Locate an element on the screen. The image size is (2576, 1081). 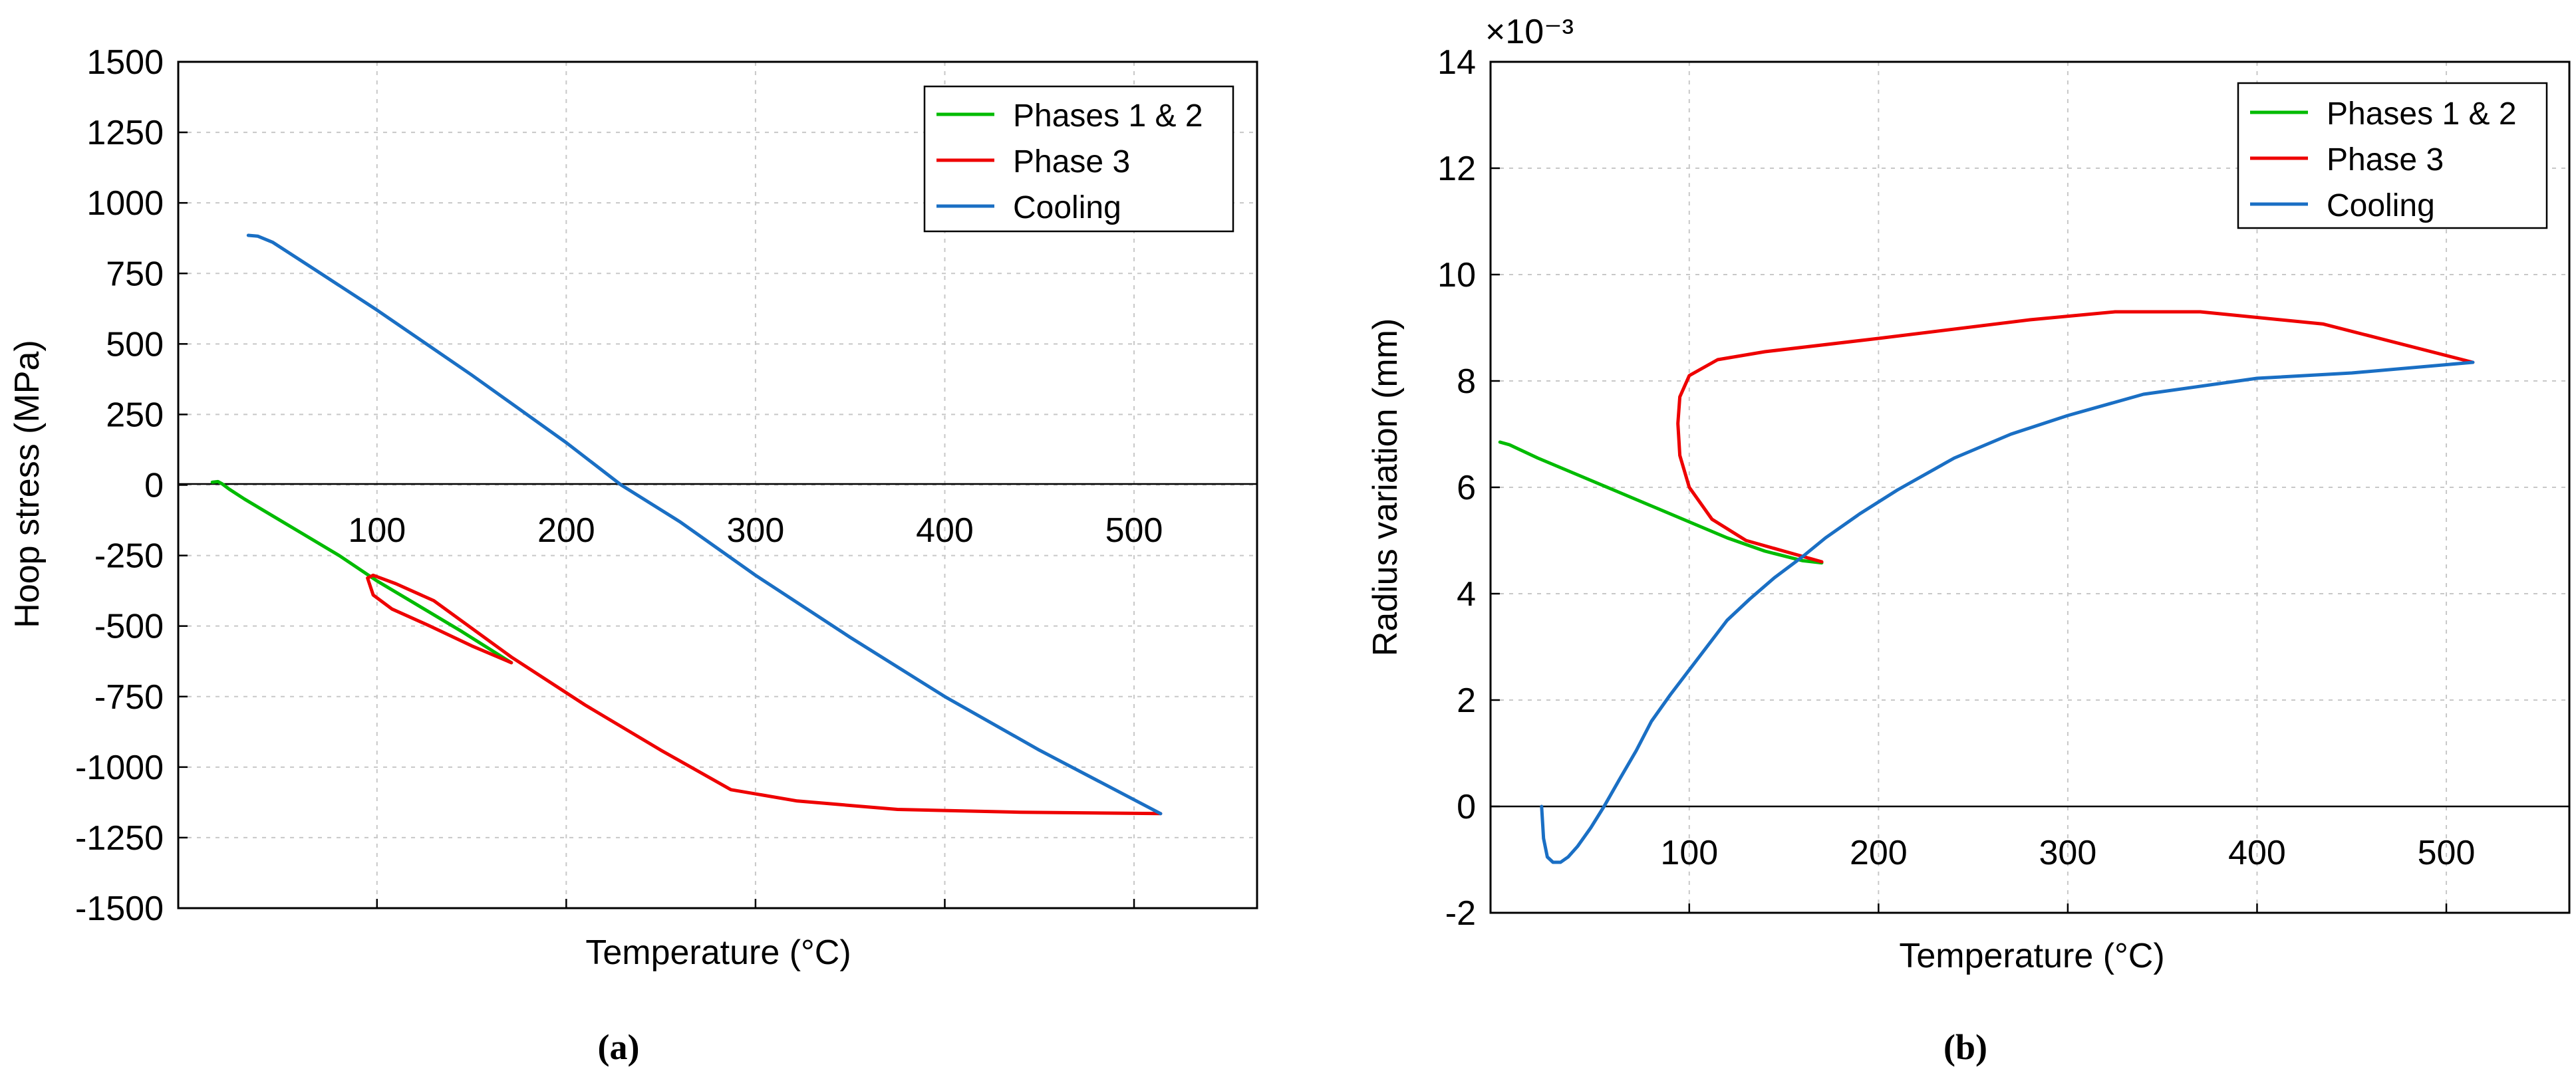
panel-b-x-tick-labels: 100 200 300 400 500 is located at coordinates (2067, 853).